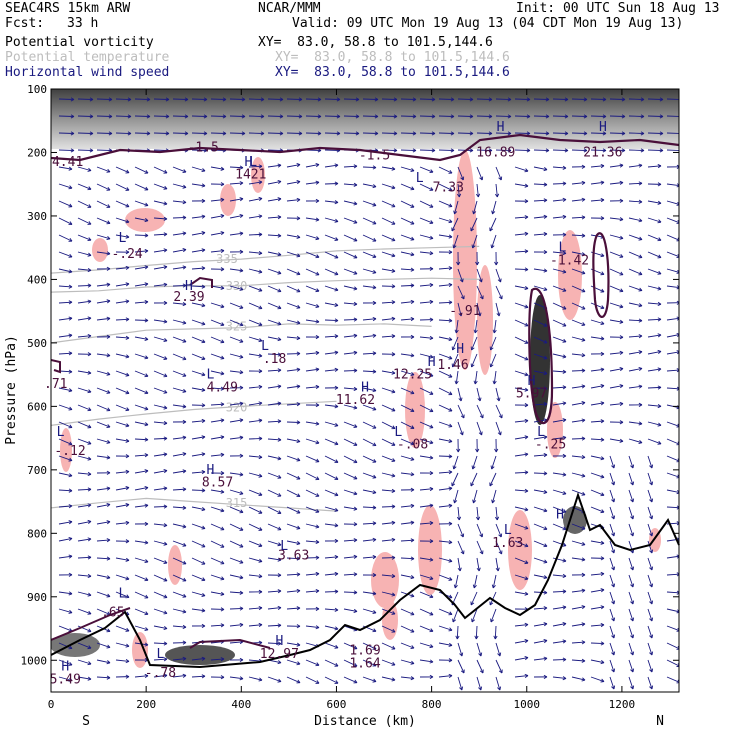 This screenshot has width=740, height=740. Describe the element at coordinates (37, 216) in the screenshot. I see `y-tick-label: 300` at that location.